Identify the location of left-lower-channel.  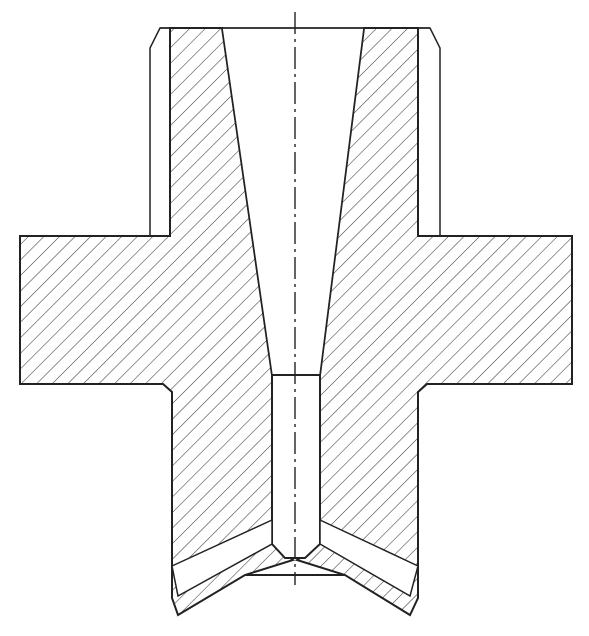
(222, 558).